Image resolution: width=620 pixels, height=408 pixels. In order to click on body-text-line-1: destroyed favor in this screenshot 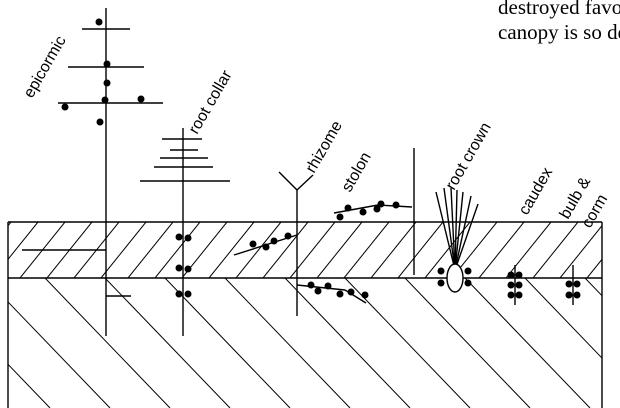, I will do `click(559, 9)`.